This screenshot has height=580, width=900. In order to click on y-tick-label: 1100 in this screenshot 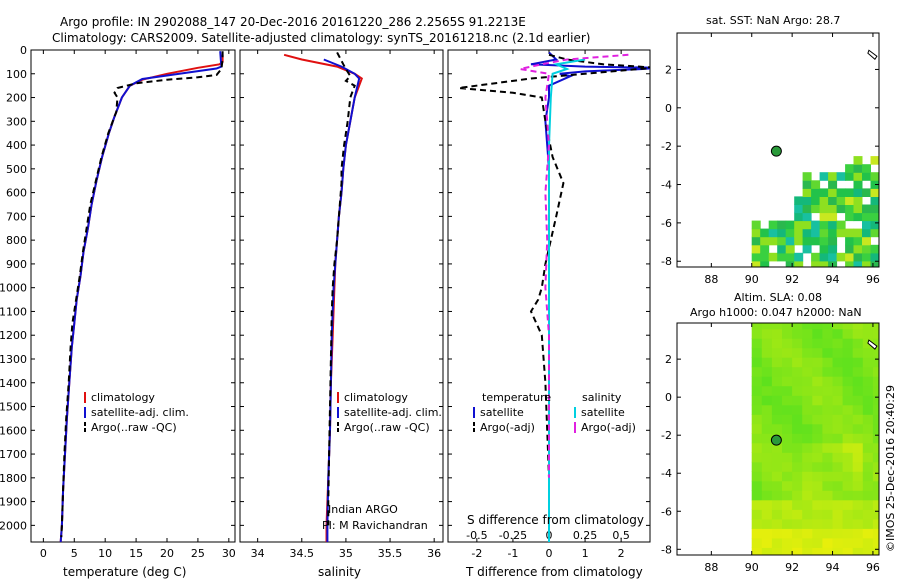, I will do `click(13, 311)`.